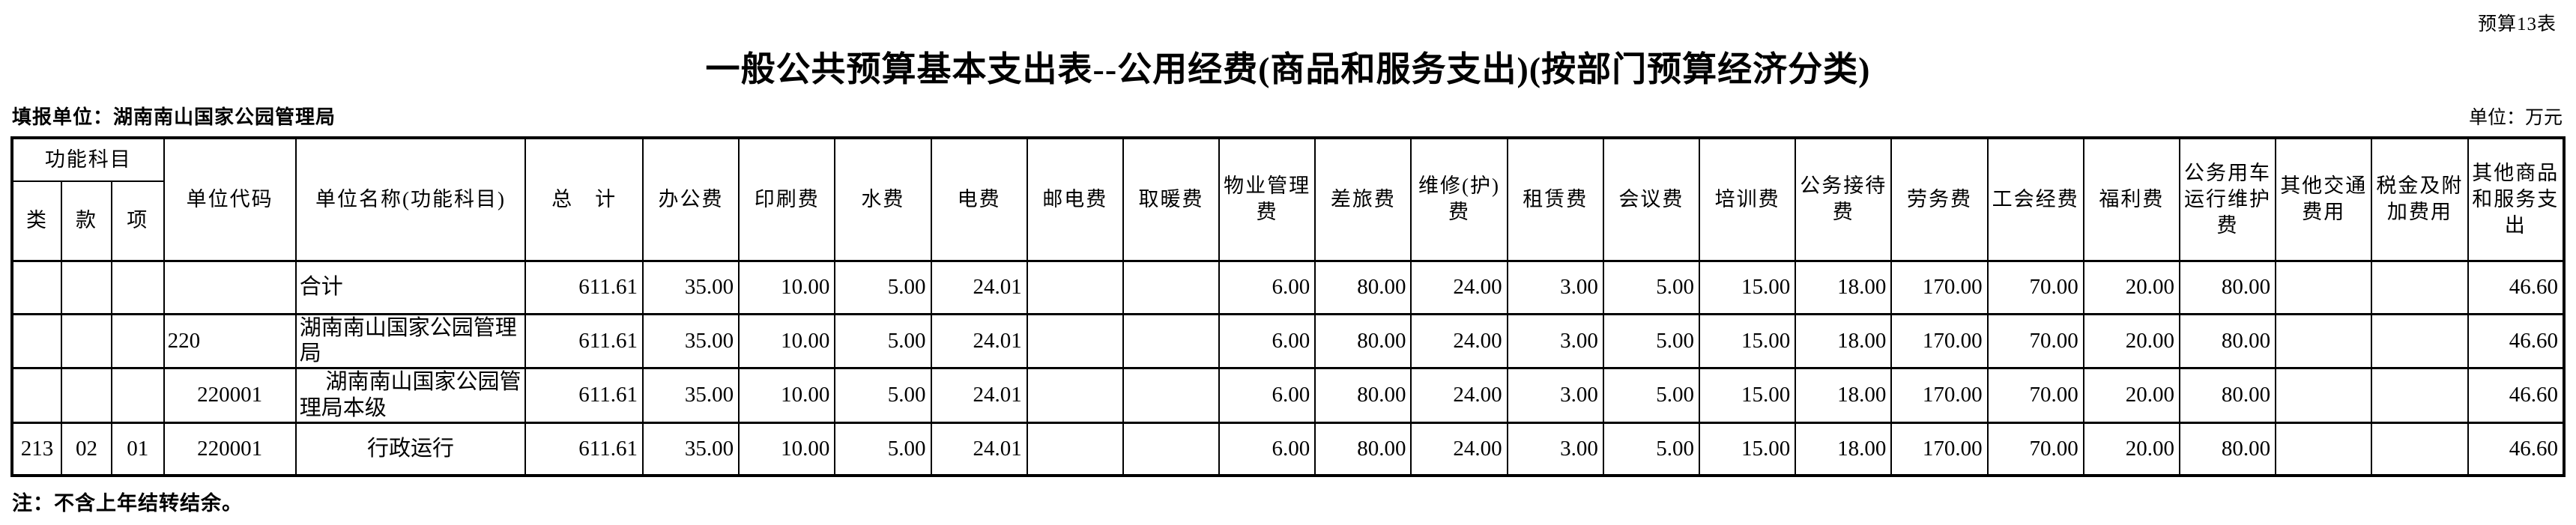 The width and height of the screenshot is (2576, 525). What do you see at coordinates (1287, 116) in the screenshot?
I see `sub-header-line: 填报单位：湖南南山国家公园管理局 单位：万元` at bounding box center [1287, 116].